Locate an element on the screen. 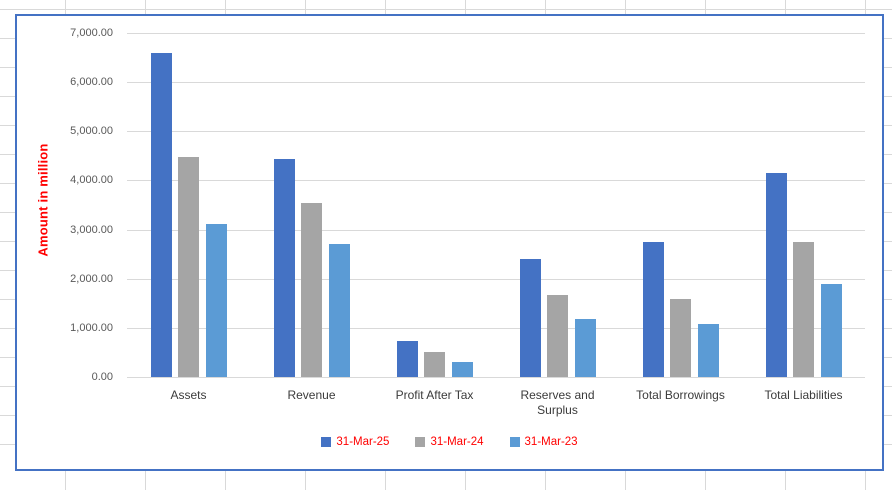 This screenshot has height=490, width=892. bar-31-Mar-23-reserves-and-surplus is located at coordinates (585, 348).